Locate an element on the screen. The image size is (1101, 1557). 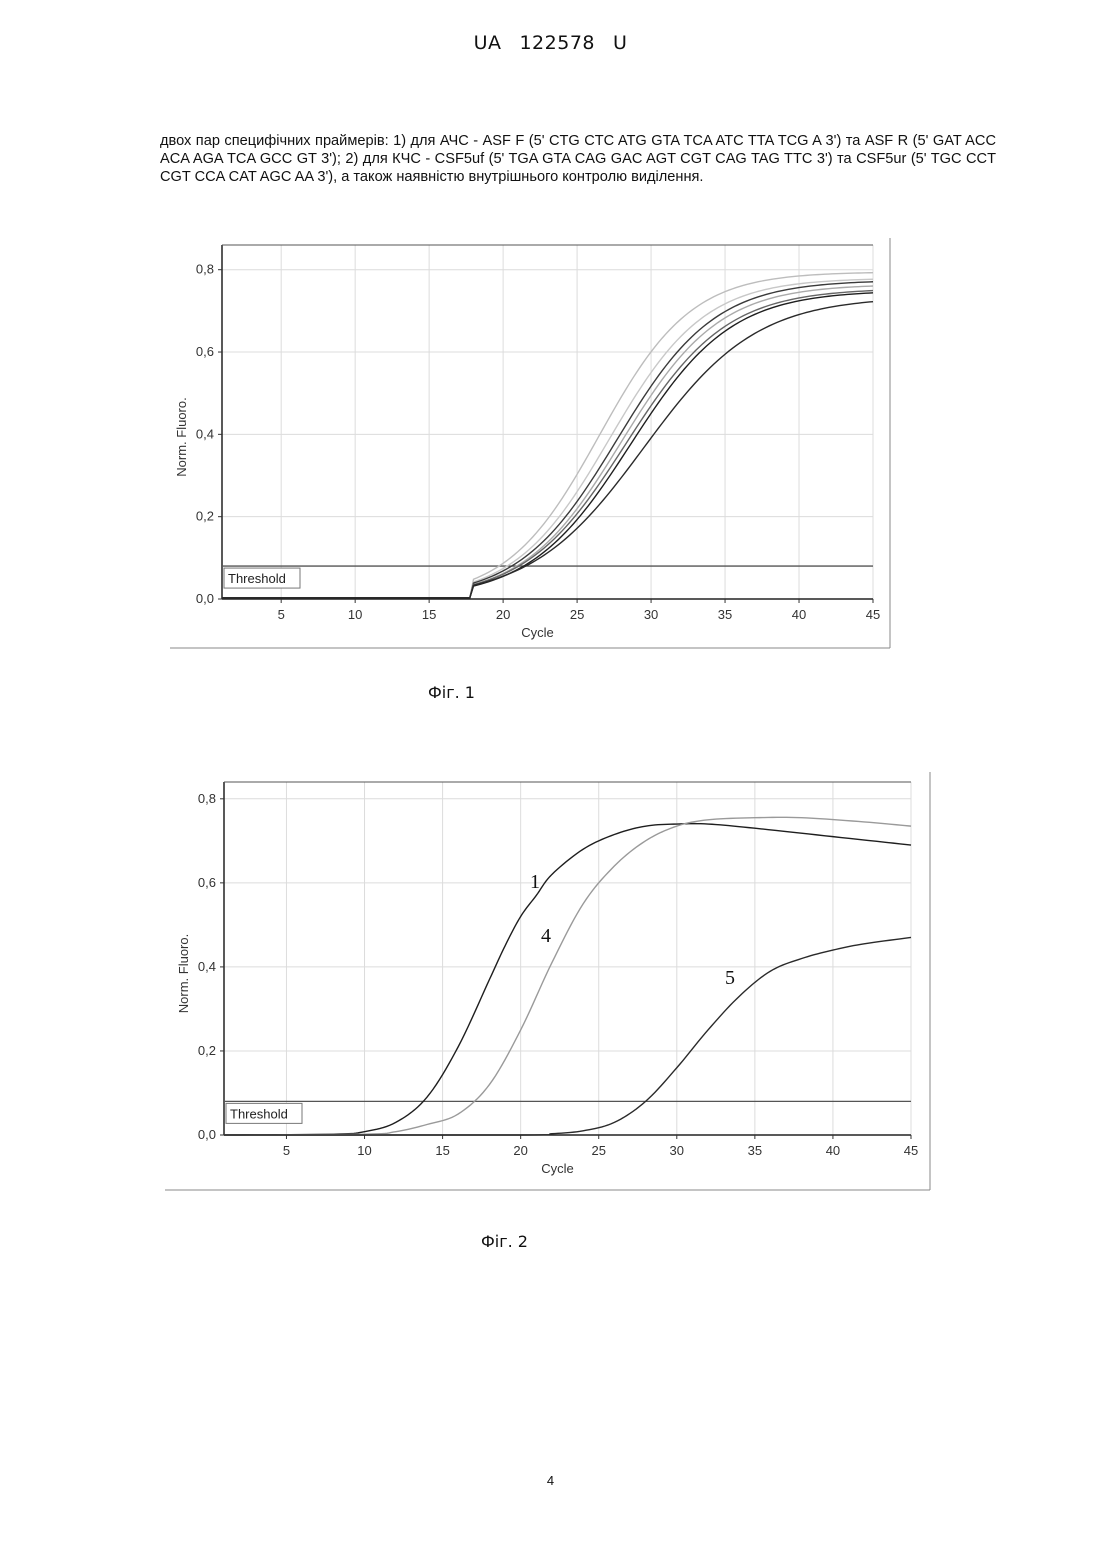
series-label-5: 5 is located at coordinates (730, 978).